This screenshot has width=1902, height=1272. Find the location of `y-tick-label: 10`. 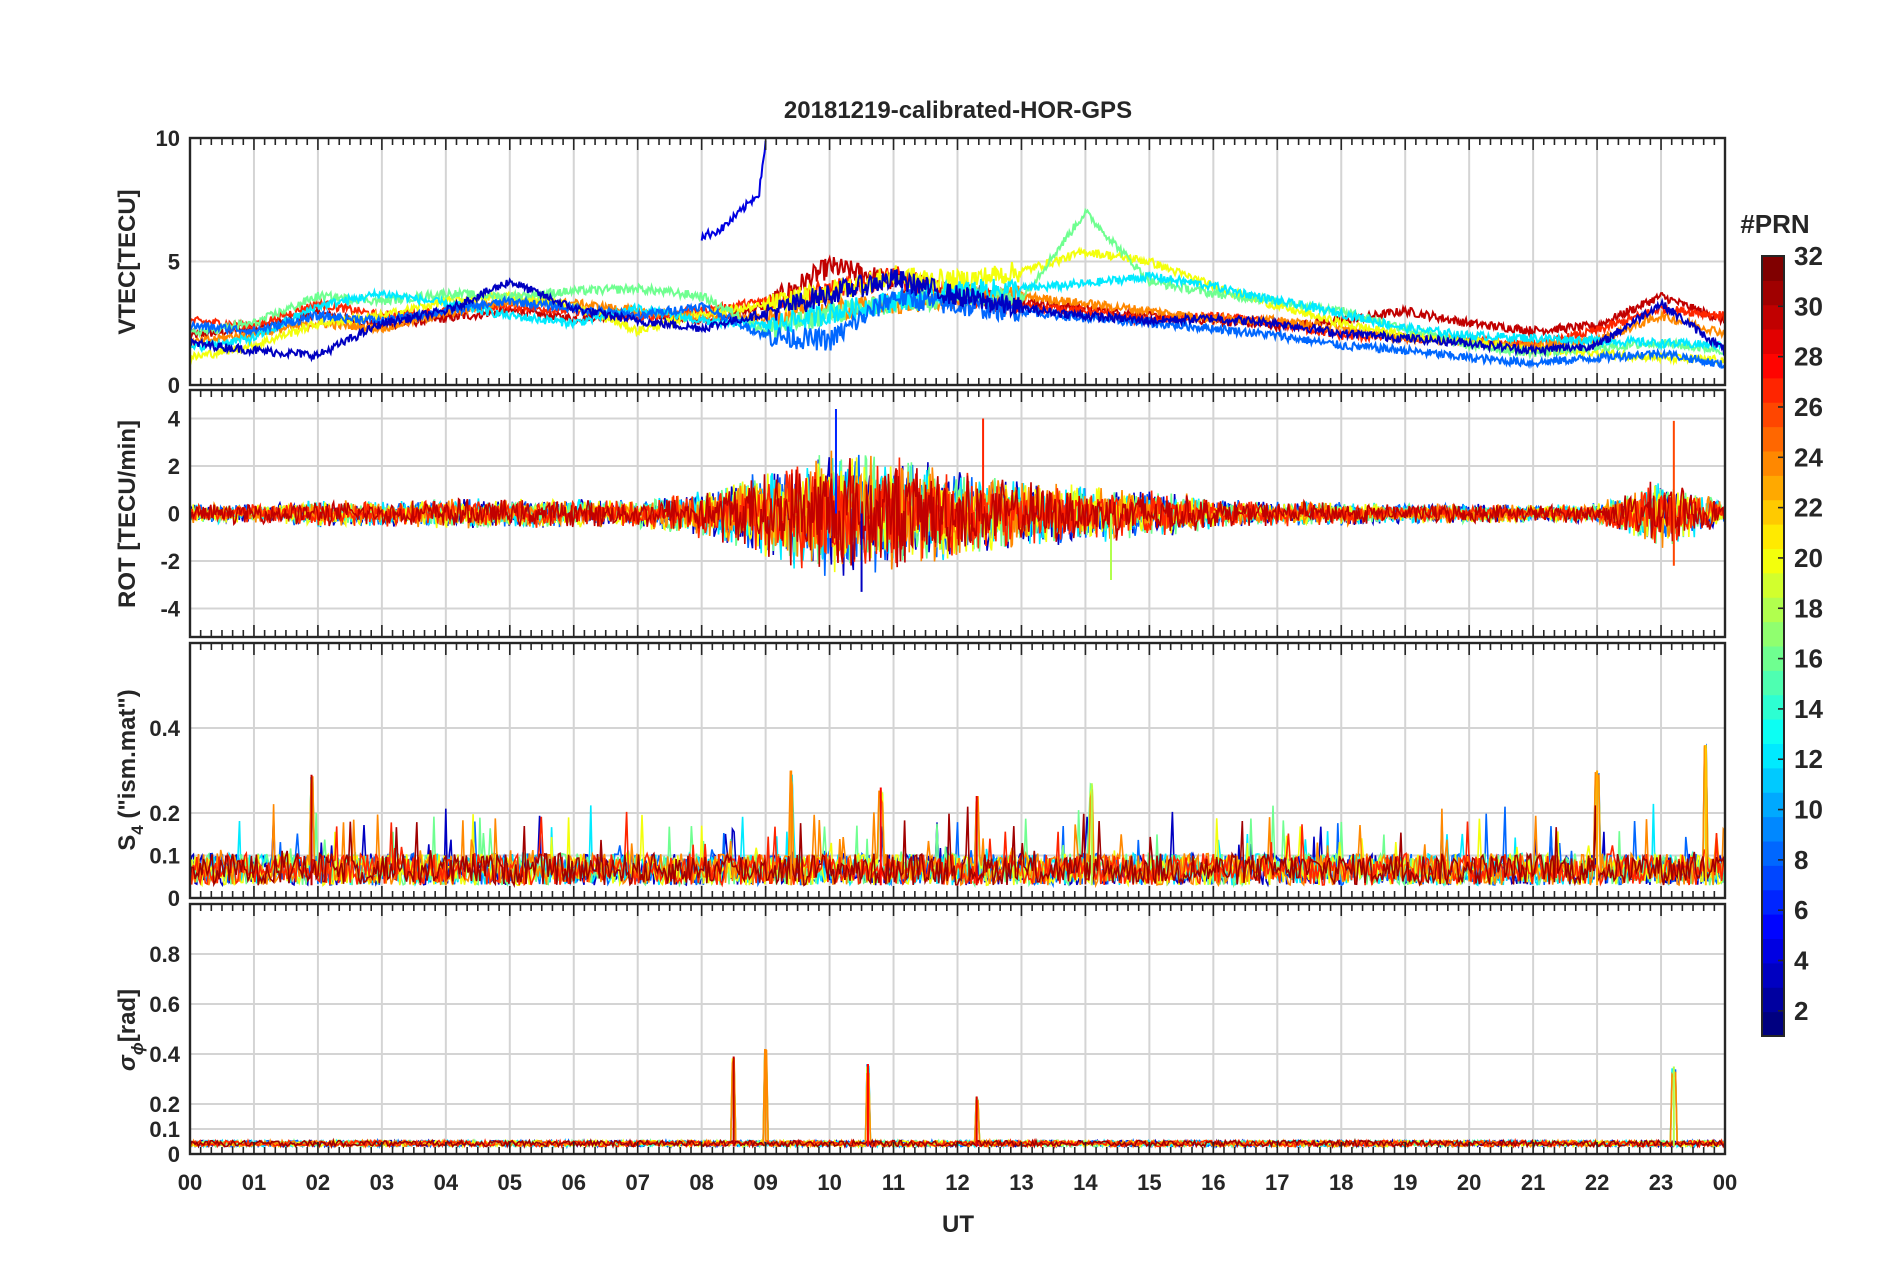

y-tick-label: 10 is located at coordinates (168, 138).